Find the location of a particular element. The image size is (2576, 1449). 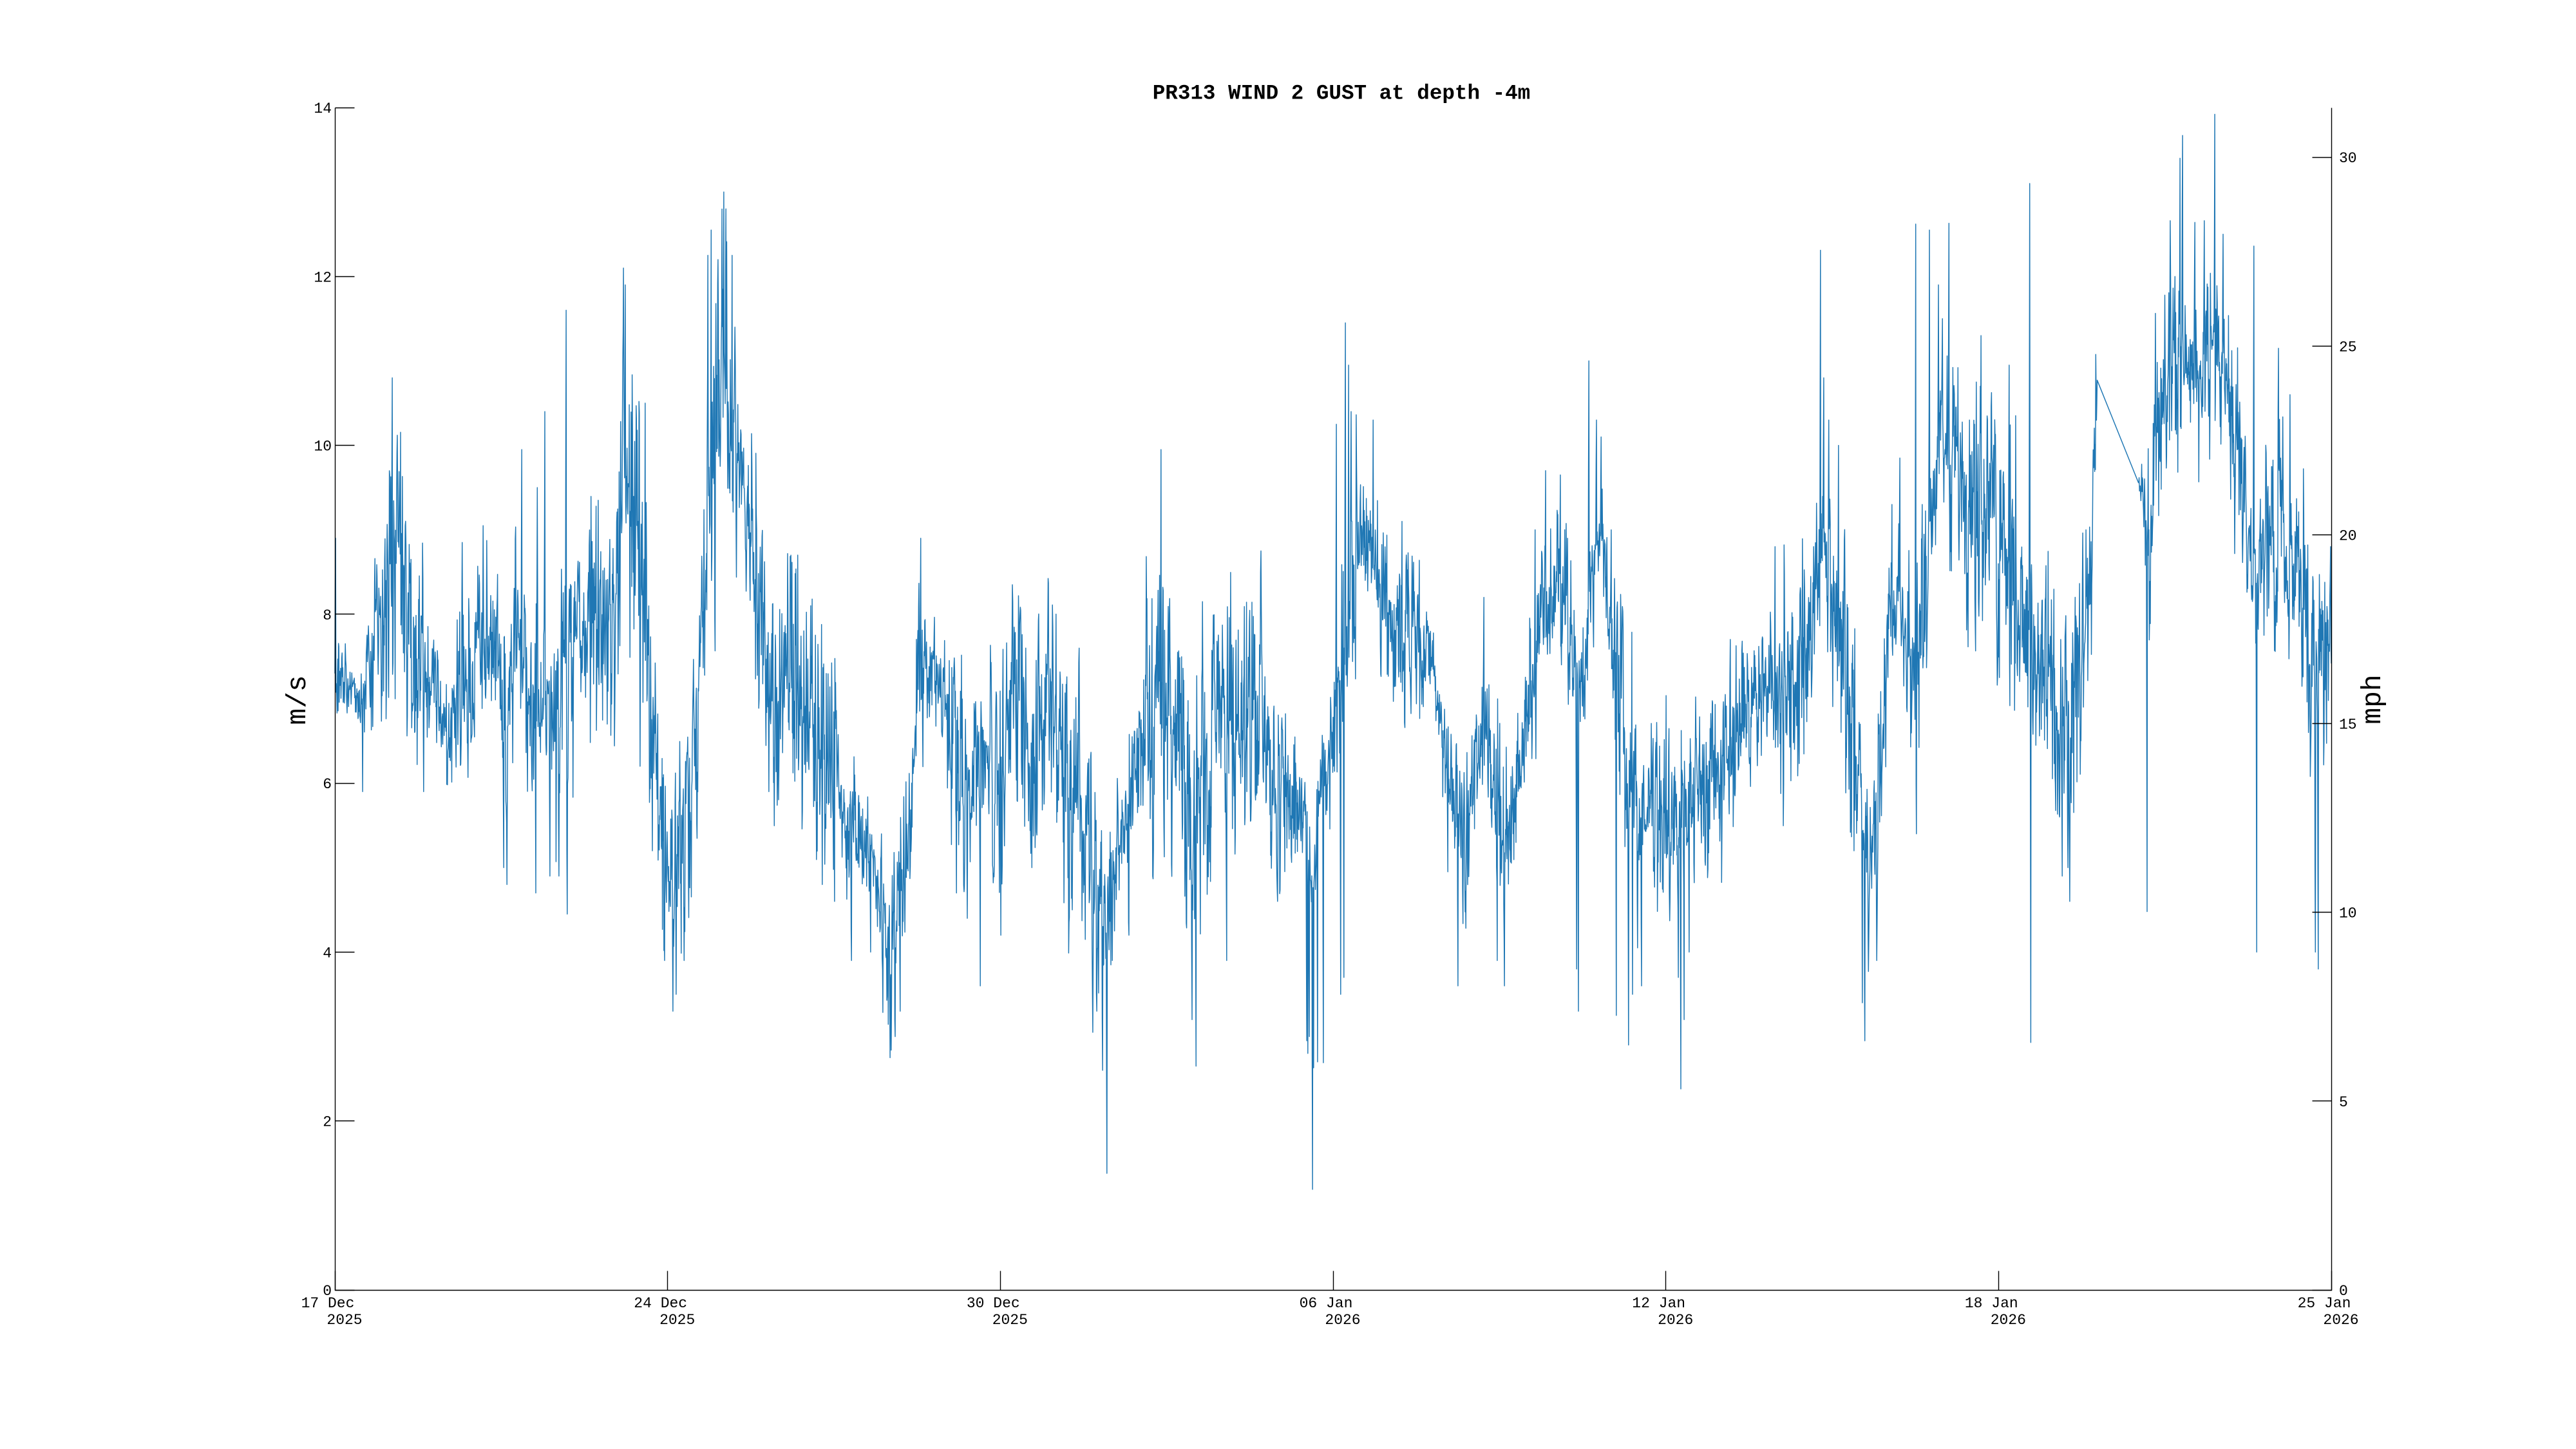

svg-text: 14 is located at coordinates (323, 108).